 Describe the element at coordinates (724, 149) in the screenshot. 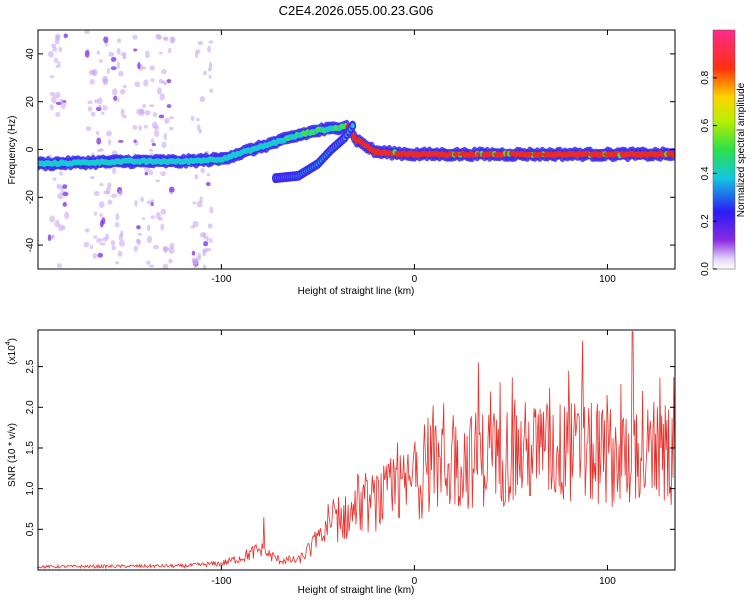

I see `colorbar-gradient` at that location.